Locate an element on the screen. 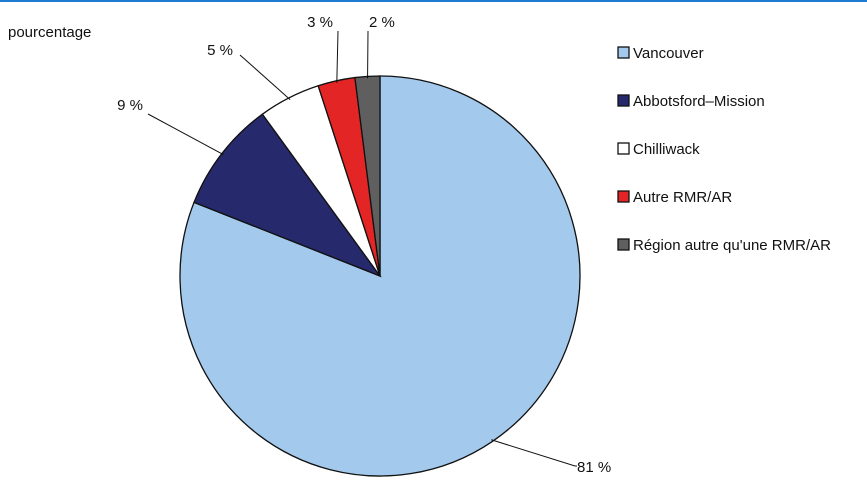 This screenshot has height=485, width=867. legend-label-1: Vancouver is located at coordinates (668, 53).